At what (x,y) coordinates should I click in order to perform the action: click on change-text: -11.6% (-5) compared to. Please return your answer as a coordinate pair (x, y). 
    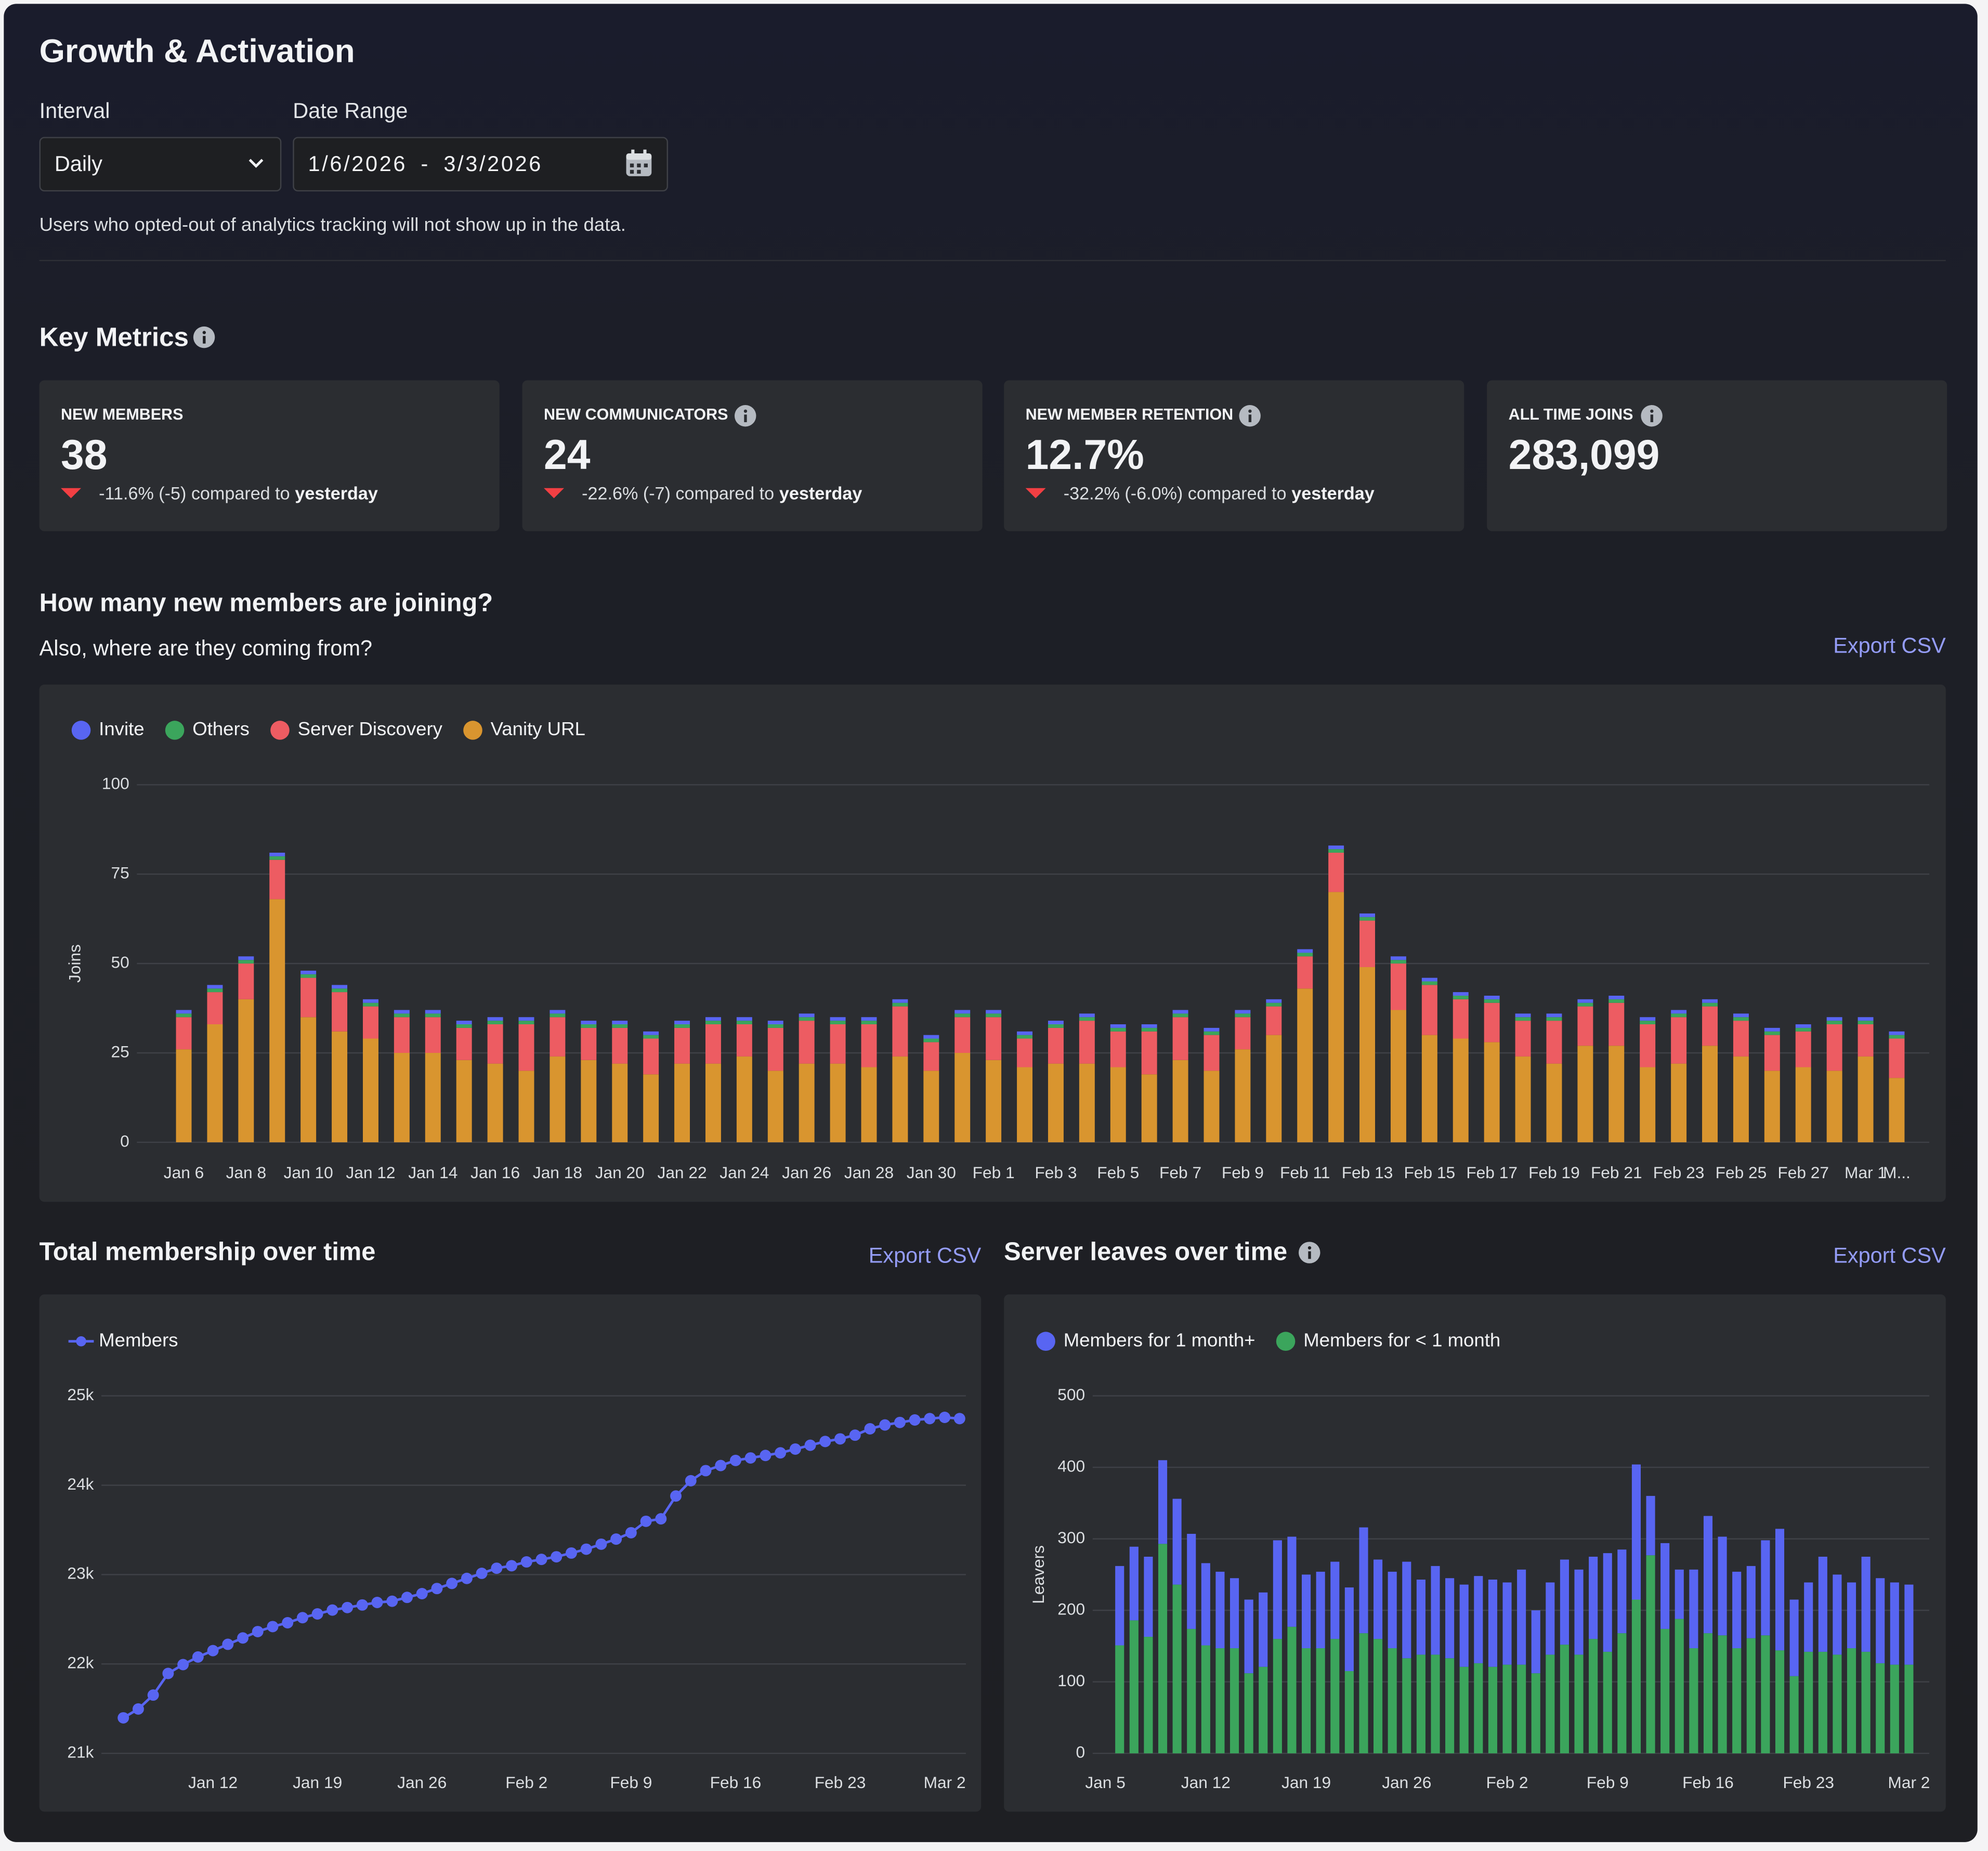
    Looking at the image, I should click on (194, 493).